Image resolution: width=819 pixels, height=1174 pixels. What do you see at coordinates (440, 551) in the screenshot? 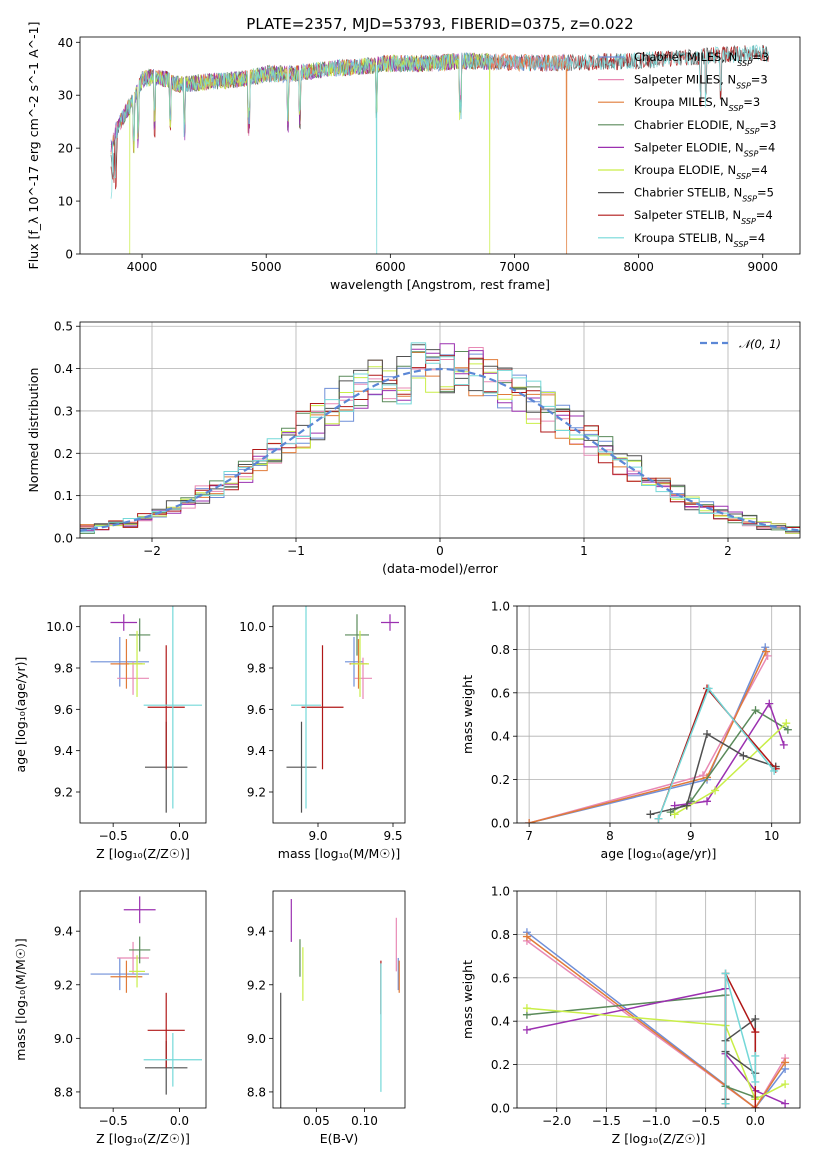
I see `x-tick-label: 0` at bounding box center [440, 551].